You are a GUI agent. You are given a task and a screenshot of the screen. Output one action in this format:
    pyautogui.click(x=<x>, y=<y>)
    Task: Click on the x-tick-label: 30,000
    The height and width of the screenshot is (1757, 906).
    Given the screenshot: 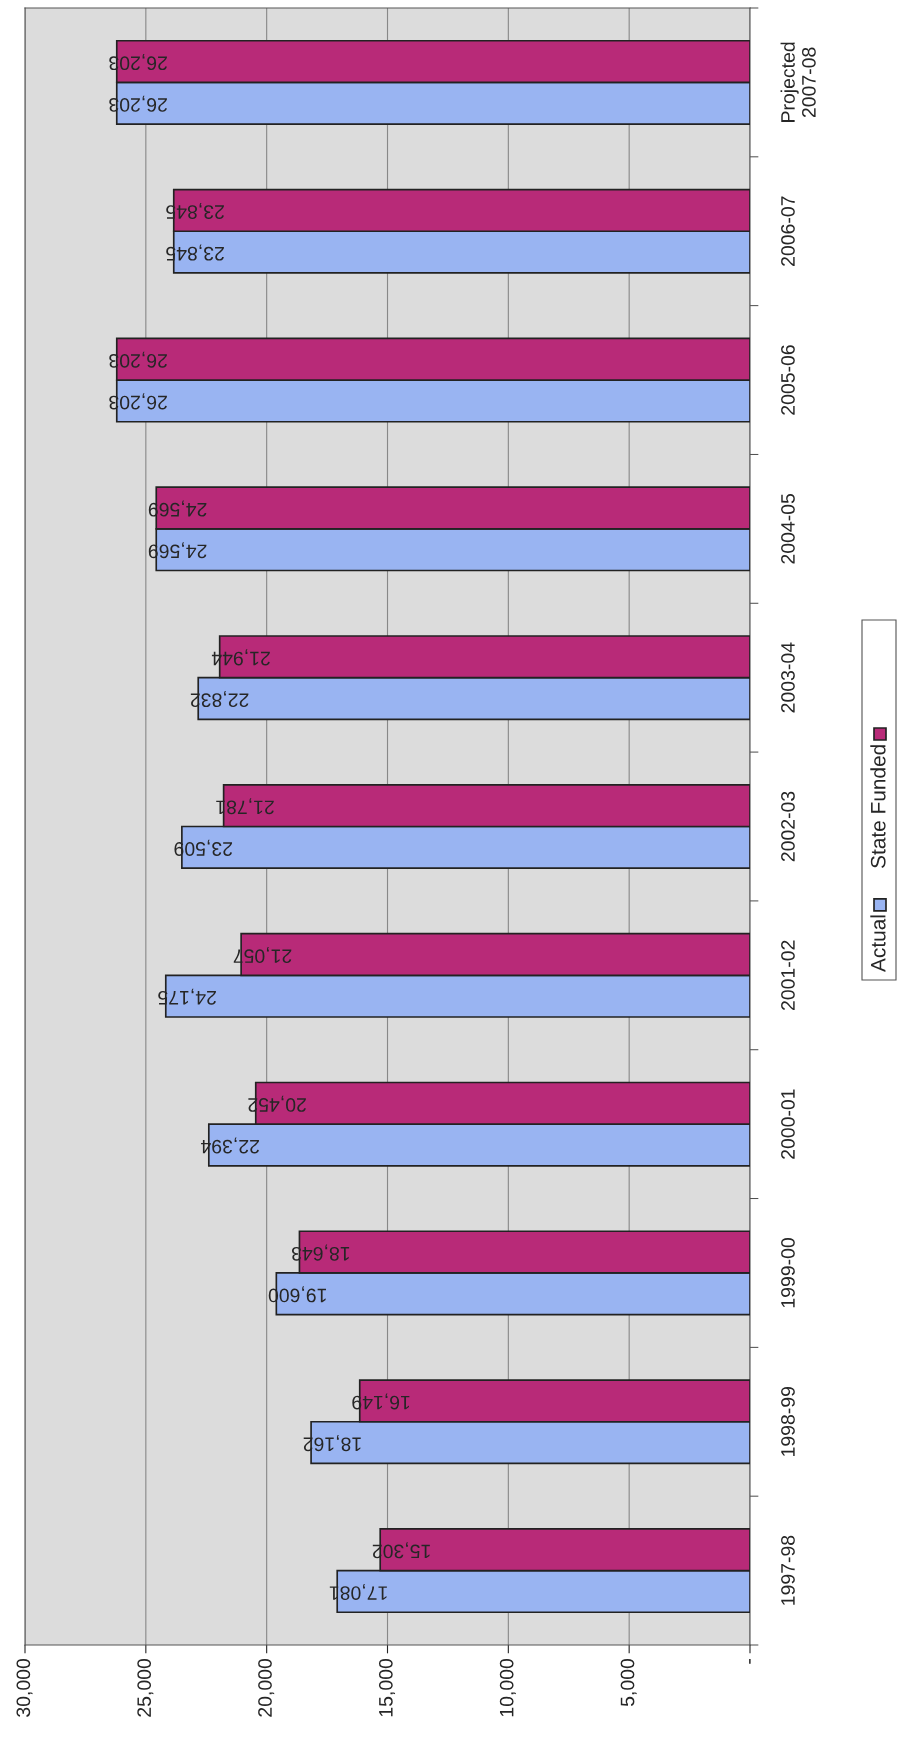 What is the action you would take?
    pyautogui.click(x=24, y=1687)
    